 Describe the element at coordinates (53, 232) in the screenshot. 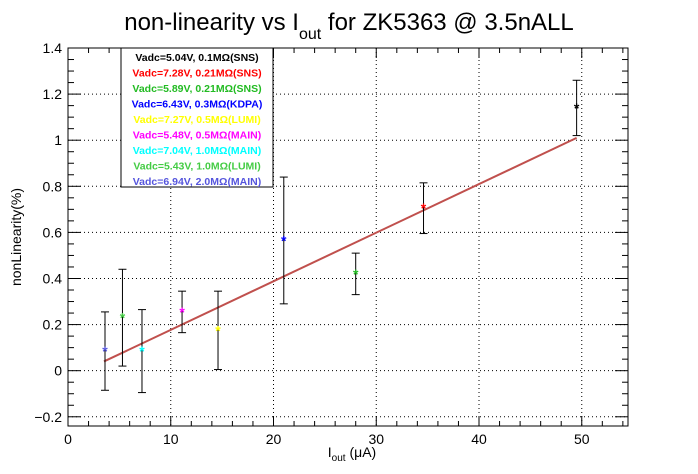

I see `y-tick-label: 0.6` at that location.